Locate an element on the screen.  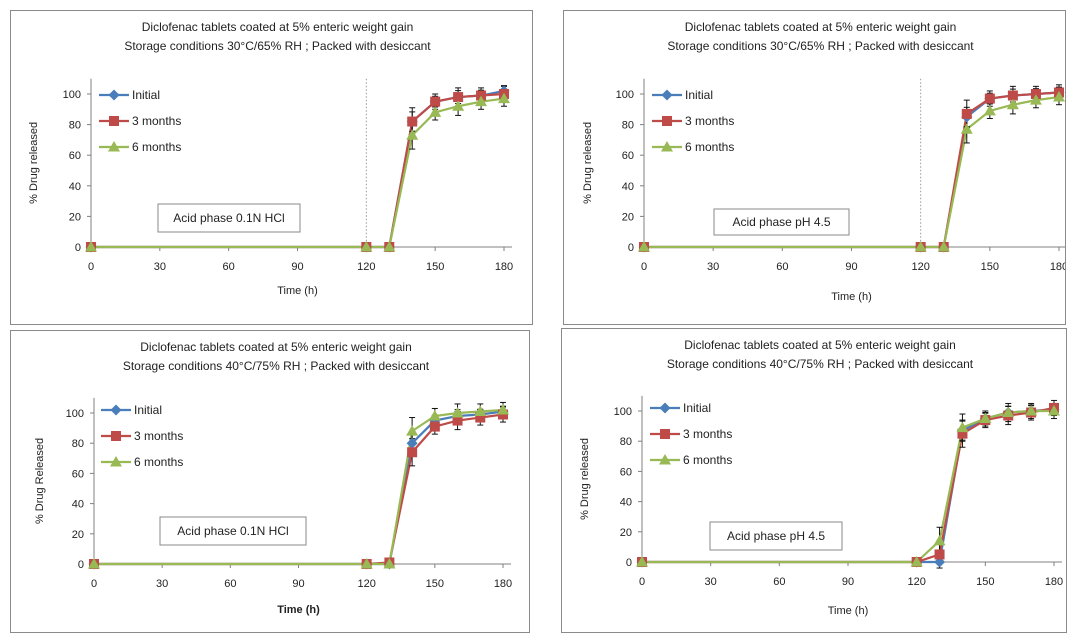
y-axis-label: % Drug Released is located at coordinates (40, 481).